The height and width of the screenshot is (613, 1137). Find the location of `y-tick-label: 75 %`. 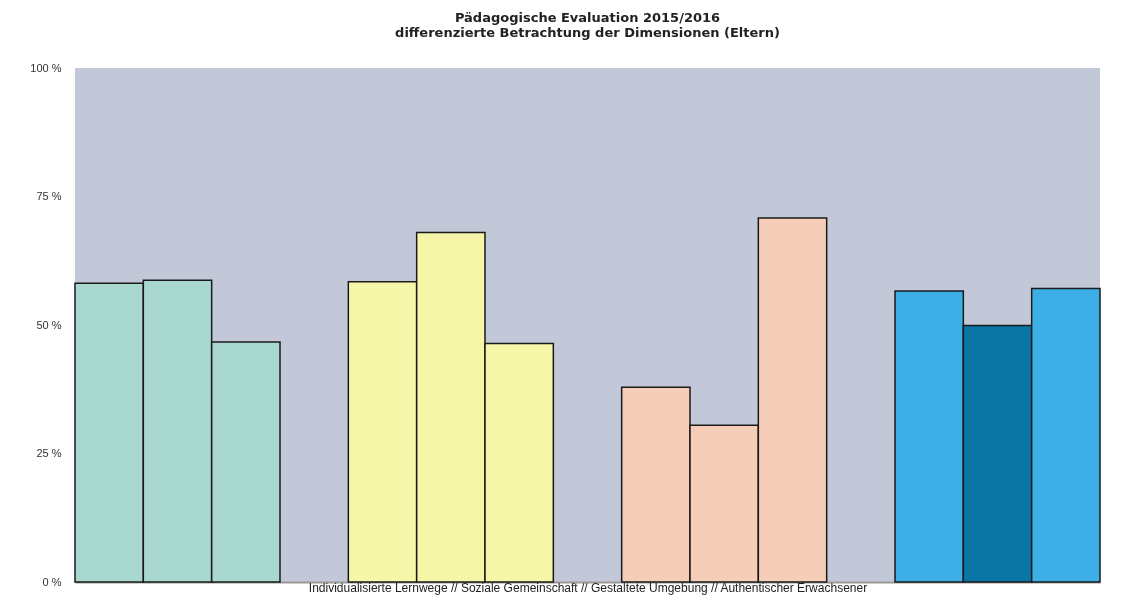

y-tick-label: 75 % is located at coordinates (49, 196).